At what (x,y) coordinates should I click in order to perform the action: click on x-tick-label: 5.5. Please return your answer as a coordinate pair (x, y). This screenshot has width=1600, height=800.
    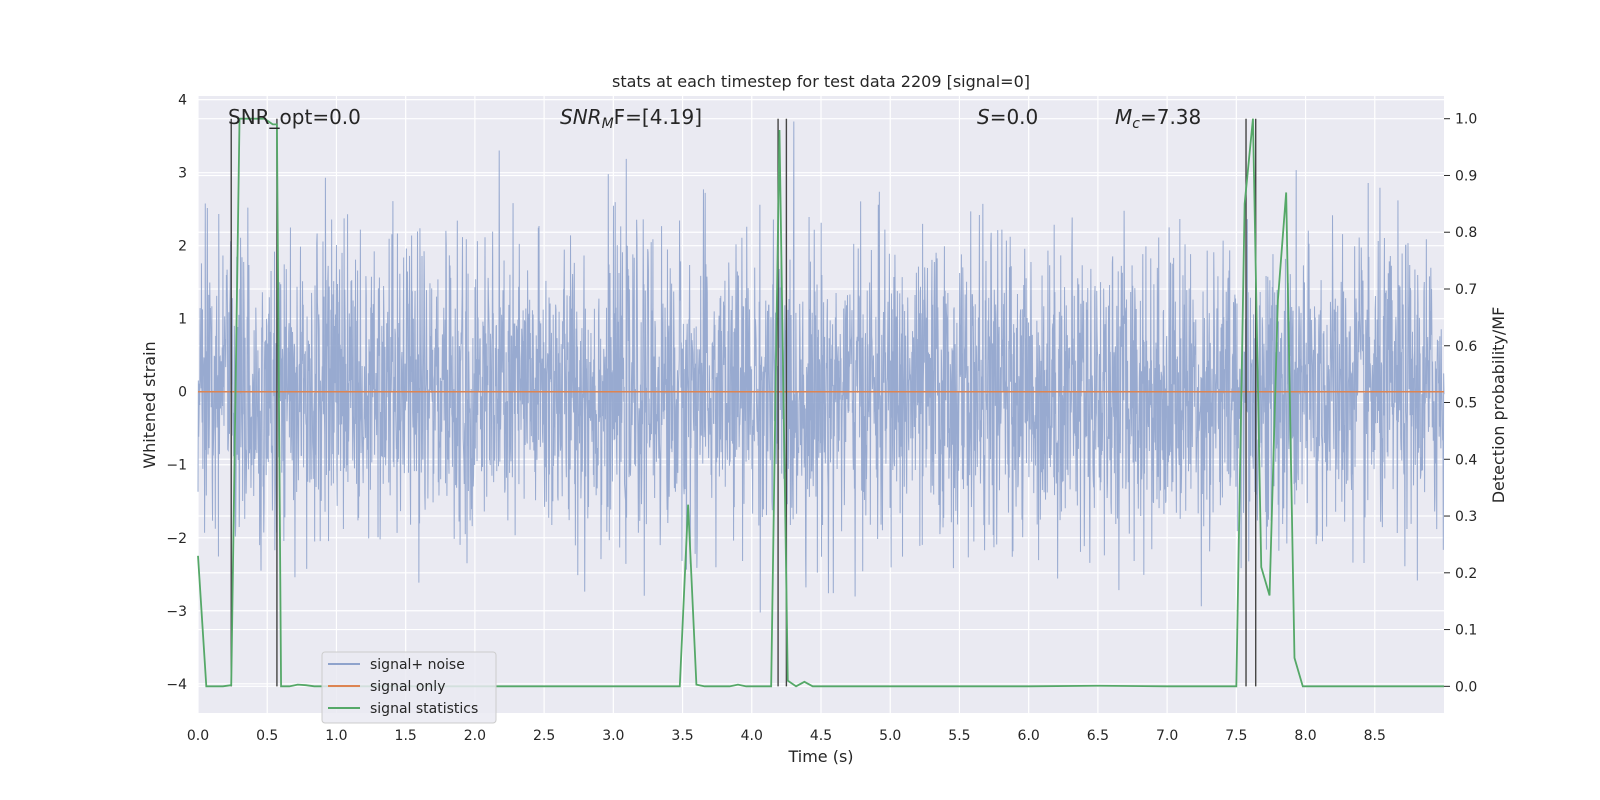
    Looking at the image, I should click on (959, 736).